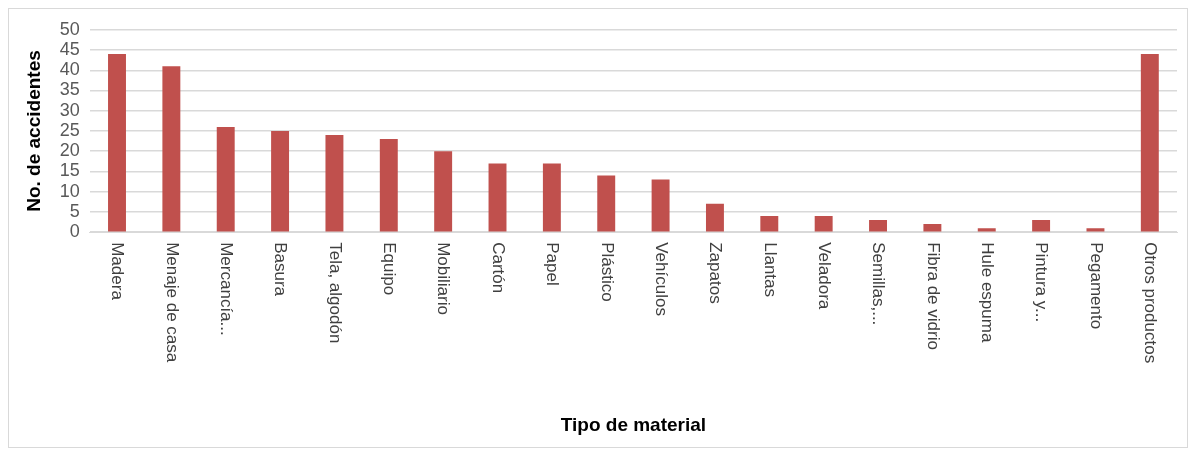  Describe the element at coordinates (69, 170) in the screenshot. I see `y-tick-label: 15` at that location.